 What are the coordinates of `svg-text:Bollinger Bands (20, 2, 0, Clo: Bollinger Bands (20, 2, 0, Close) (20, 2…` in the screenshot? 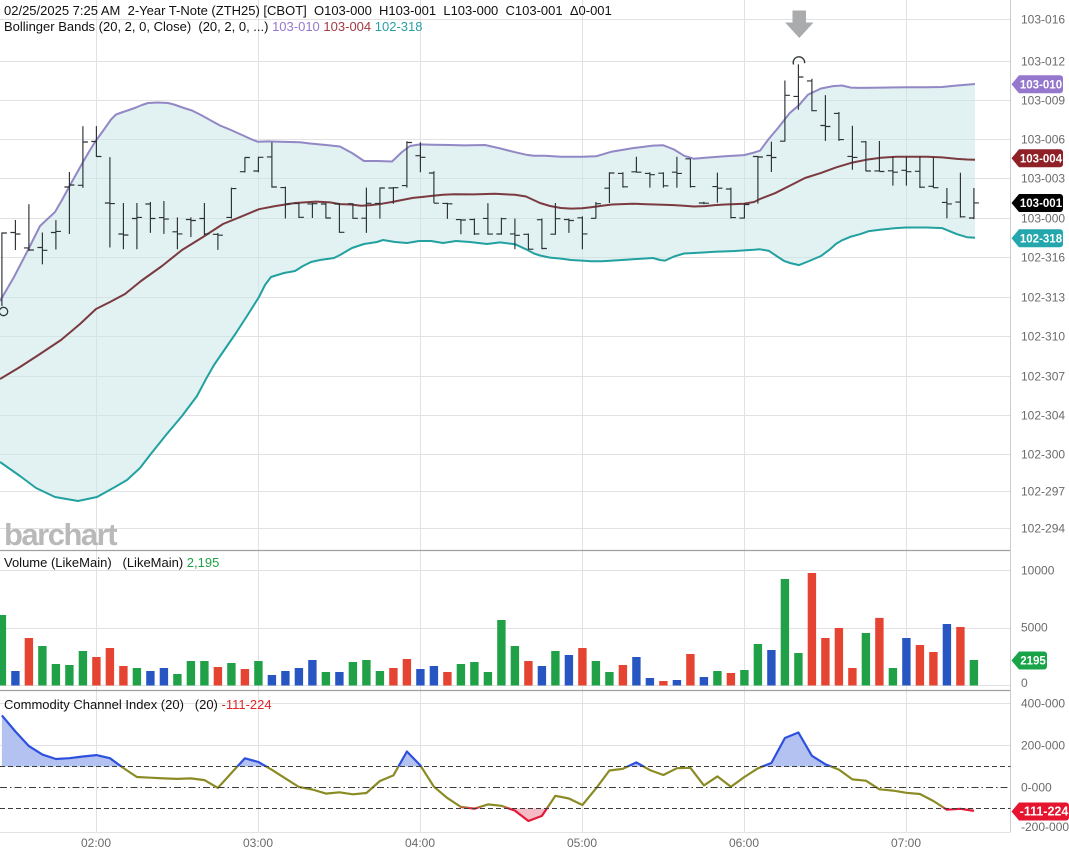 It's located at (213, 26).